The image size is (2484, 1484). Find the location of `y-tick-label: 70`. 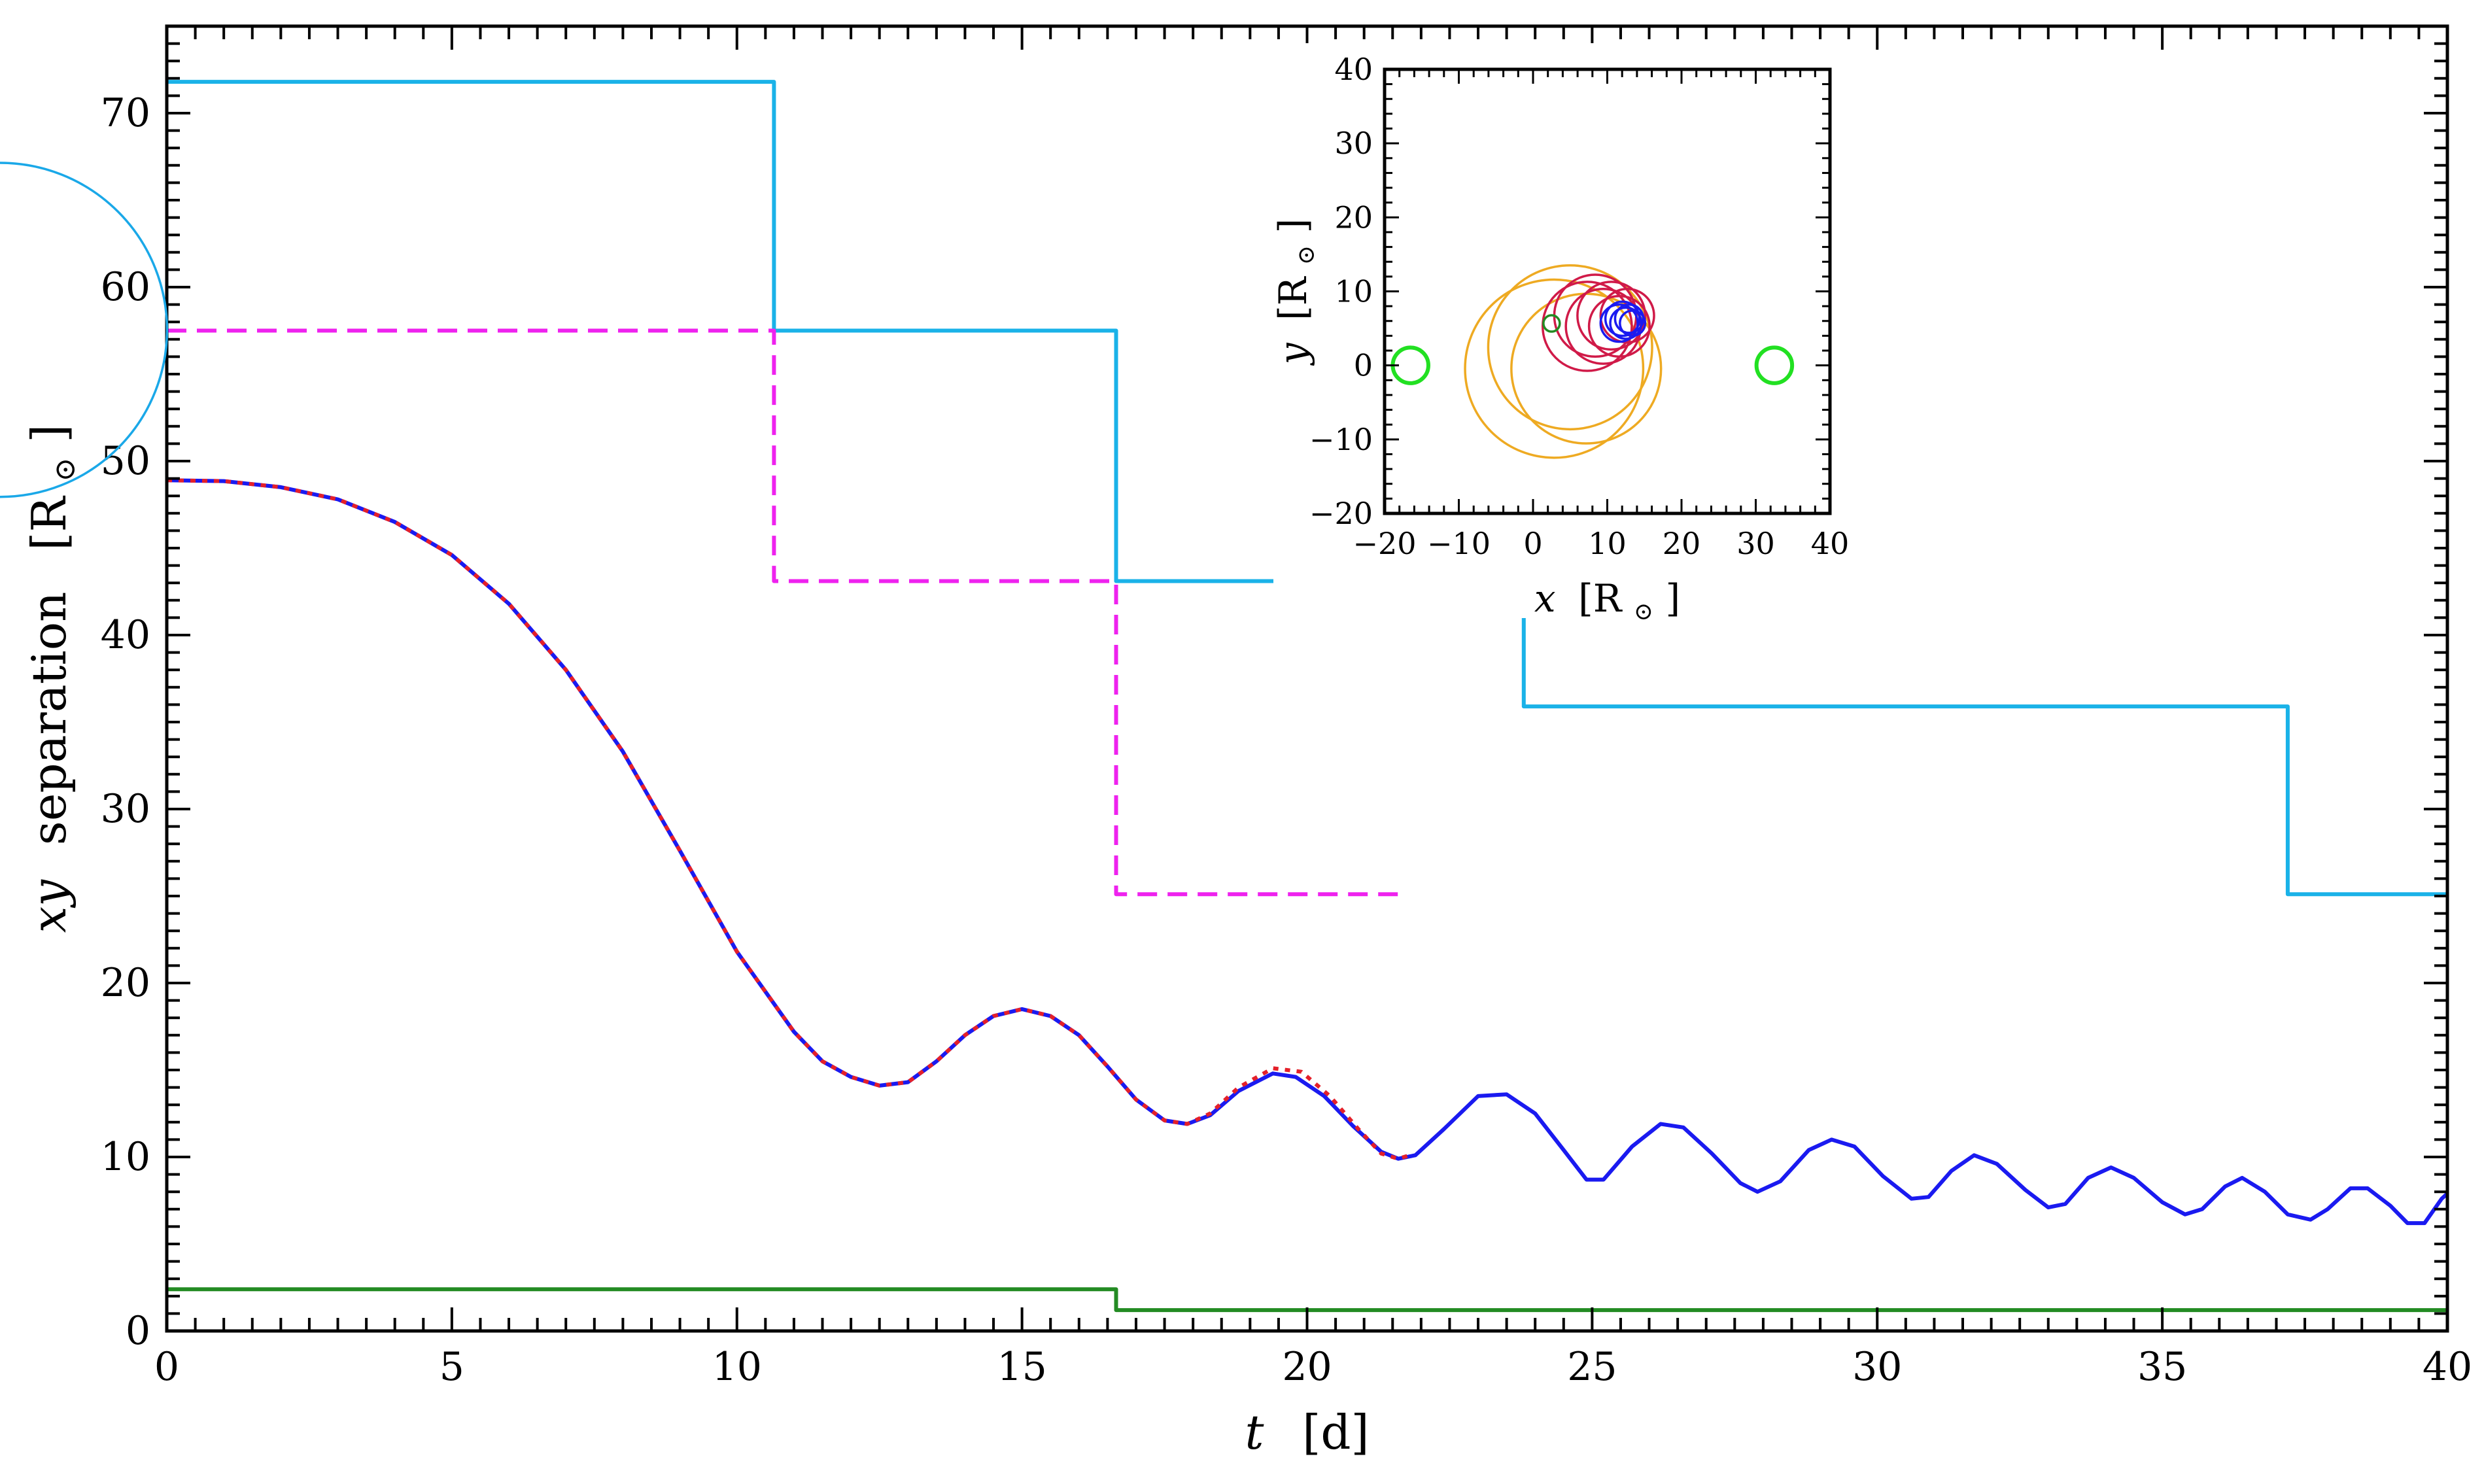

y-tick-label: 70 is located at coordinates (125, 113).